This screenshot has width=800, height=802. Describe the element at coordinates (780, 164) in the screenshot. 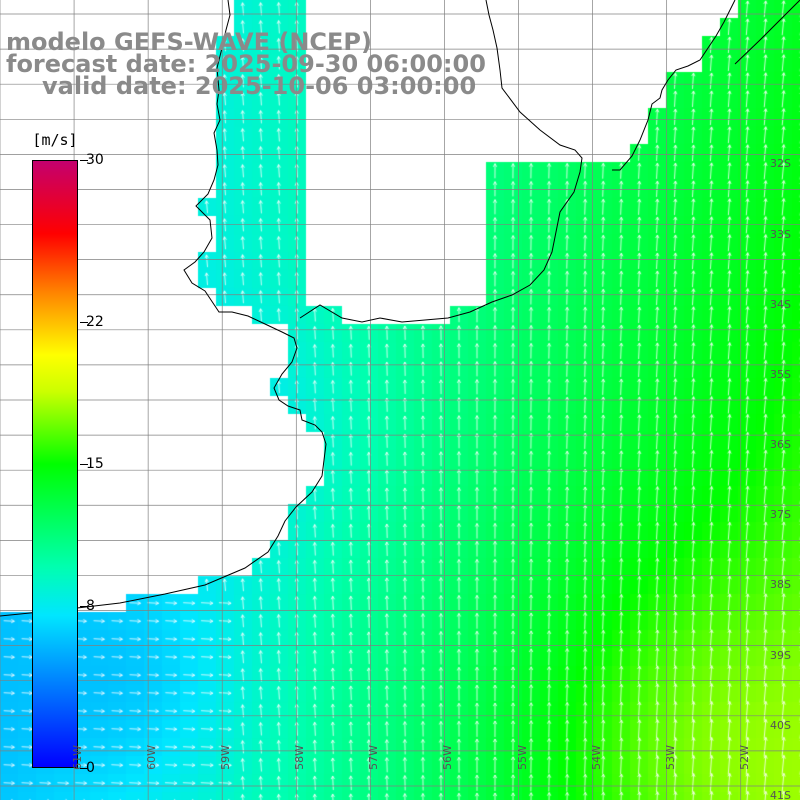

I see `latitude-label: 32S` at that location.